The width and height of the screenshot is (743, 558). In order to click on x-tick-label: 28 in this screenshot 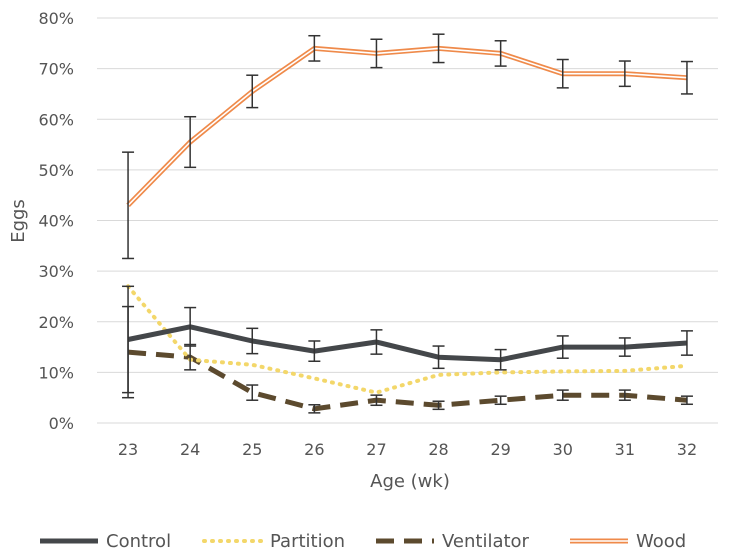, I will do `click(438, 449)`.